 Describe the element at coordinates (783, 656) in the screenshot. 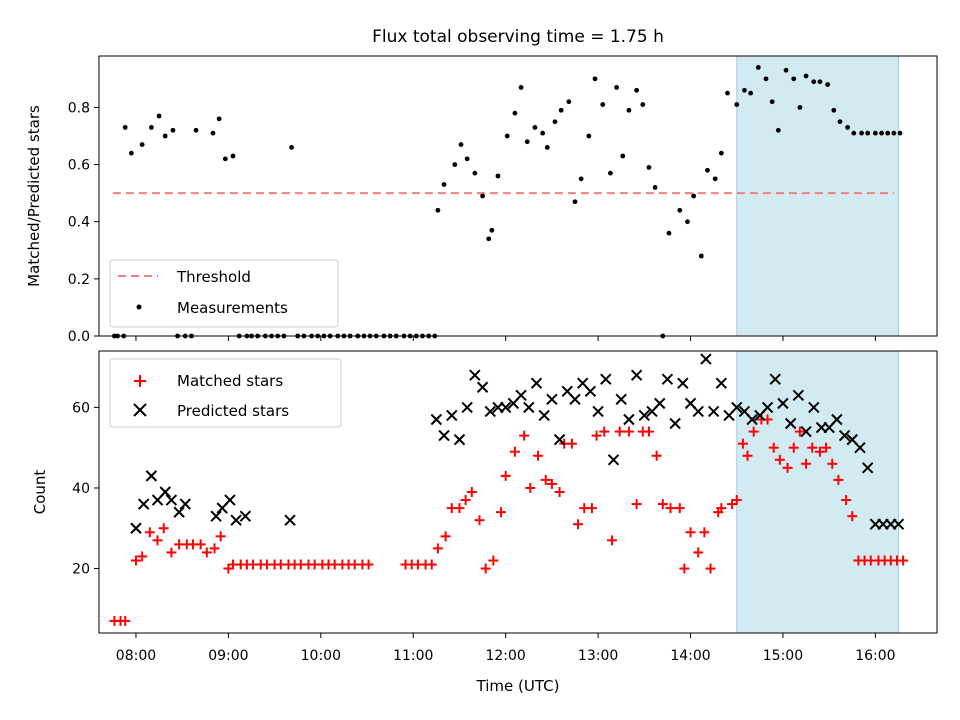

I see `x-tick-label: 15:00` at that location.